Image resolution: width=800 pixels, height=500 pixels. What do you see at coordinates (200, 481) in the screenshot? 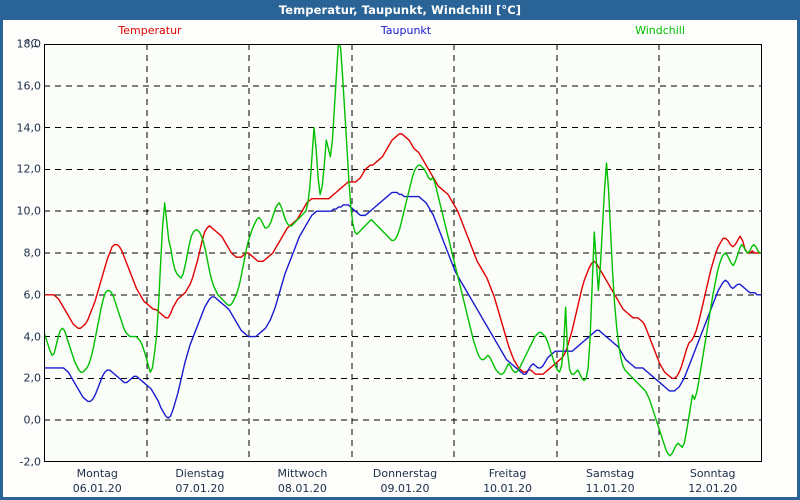
I see `x-axis-tick: Dienstag 07.01.20` at bounding box center [200, 481].